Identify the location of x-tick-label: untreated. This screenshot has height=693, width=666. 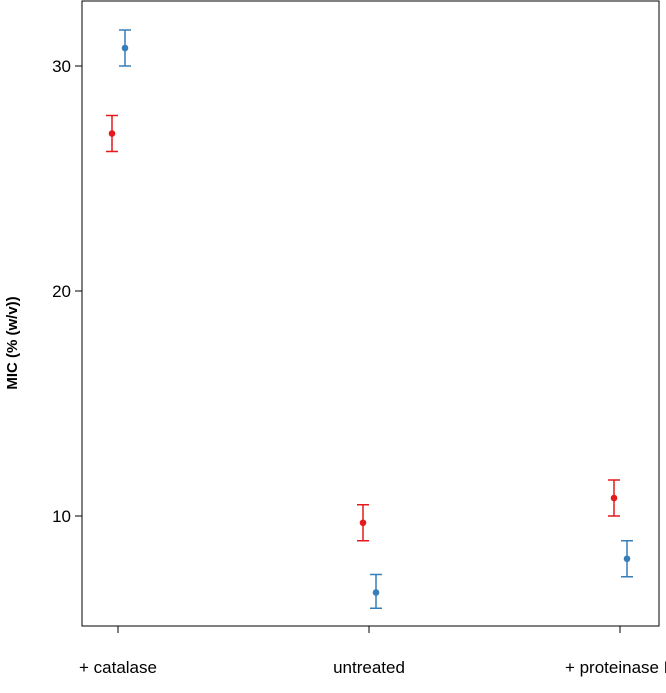
(369, 667).